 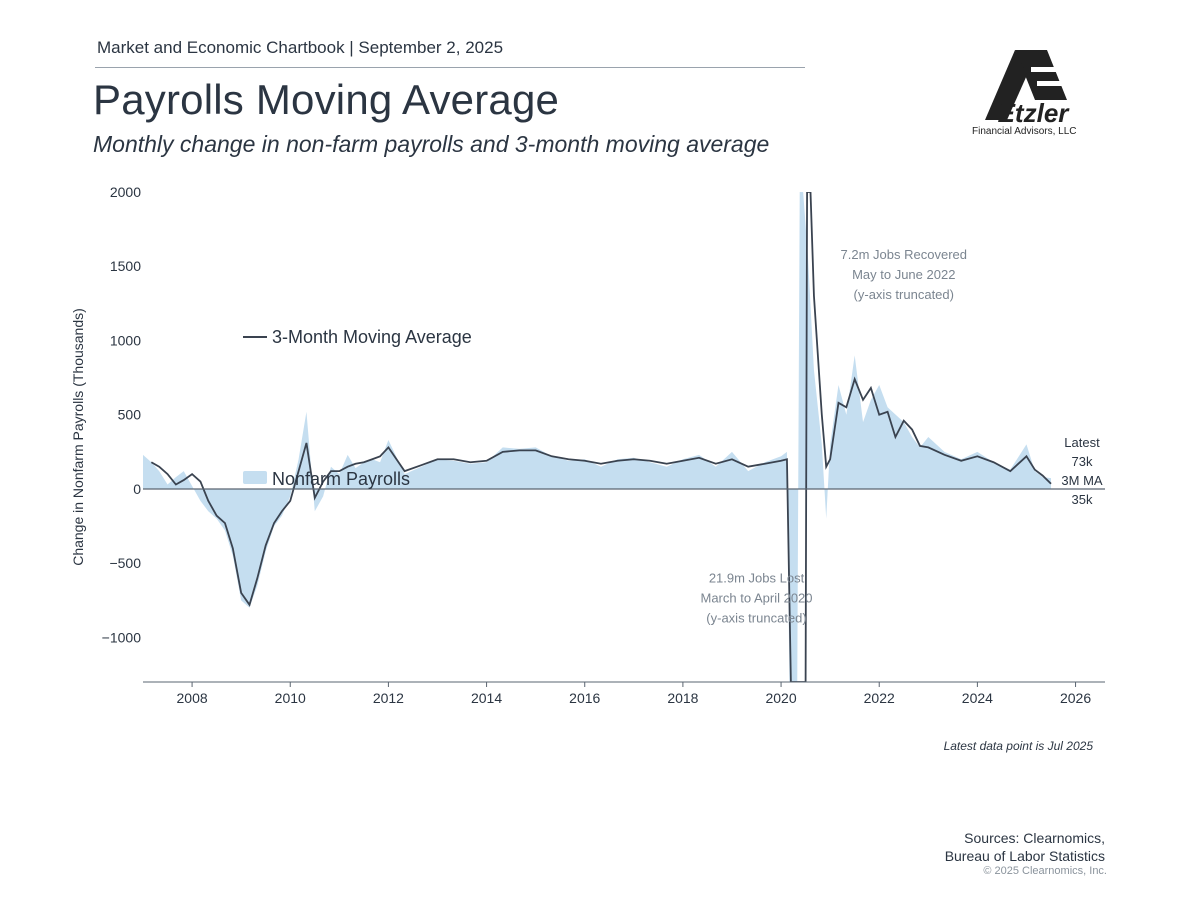 What do you see at coordinates (1045, 871) in the screenshot?
I see `copyright: © 2025 Clearnomics, Inc.` at bounding box center [1045, 871].